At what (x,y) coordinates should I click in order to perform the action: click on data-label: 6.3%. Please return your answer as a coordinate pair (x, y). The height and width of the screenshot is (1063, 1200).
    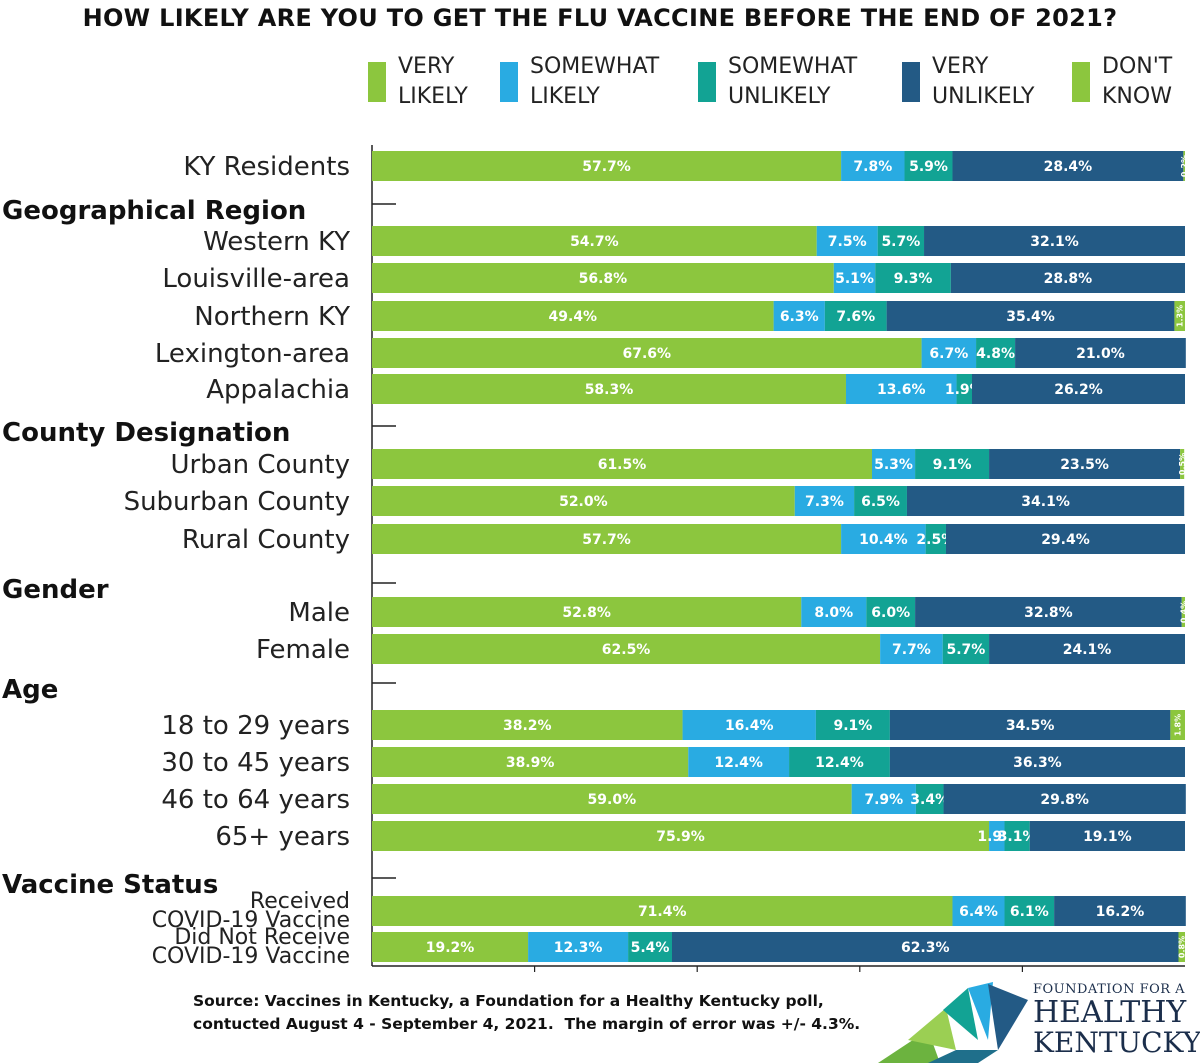
    Looking at the image, I should click on (799, 317).